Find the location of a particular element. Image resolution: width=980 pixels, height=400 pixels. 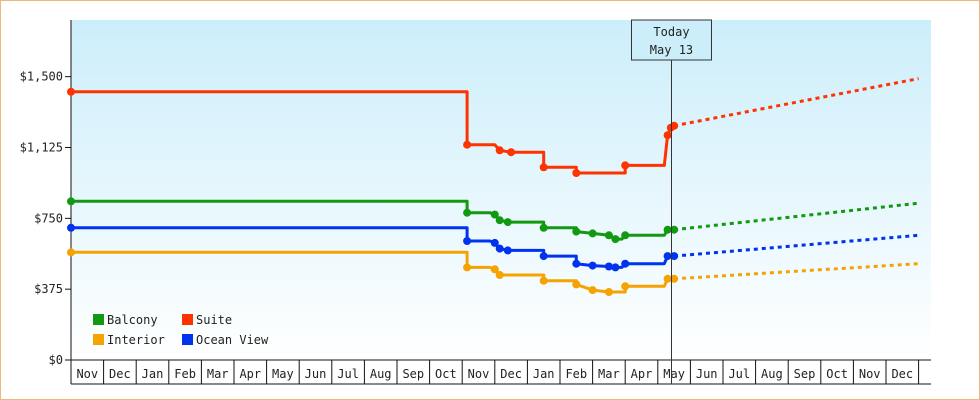

today-date: May 13 is located at coordinates (671, 50).